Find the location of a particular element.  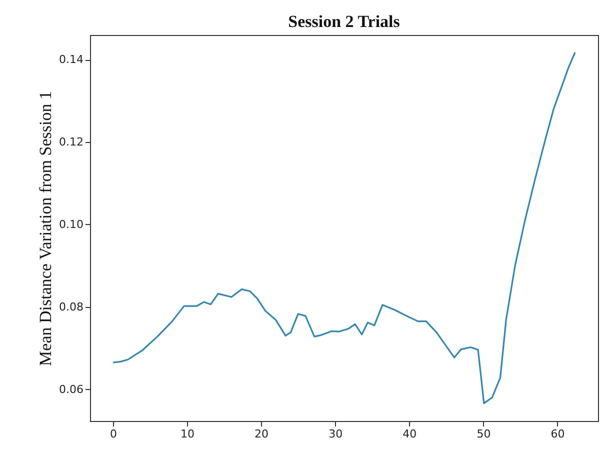

x-tick-label: 0 is located at coordinates (113, 434).